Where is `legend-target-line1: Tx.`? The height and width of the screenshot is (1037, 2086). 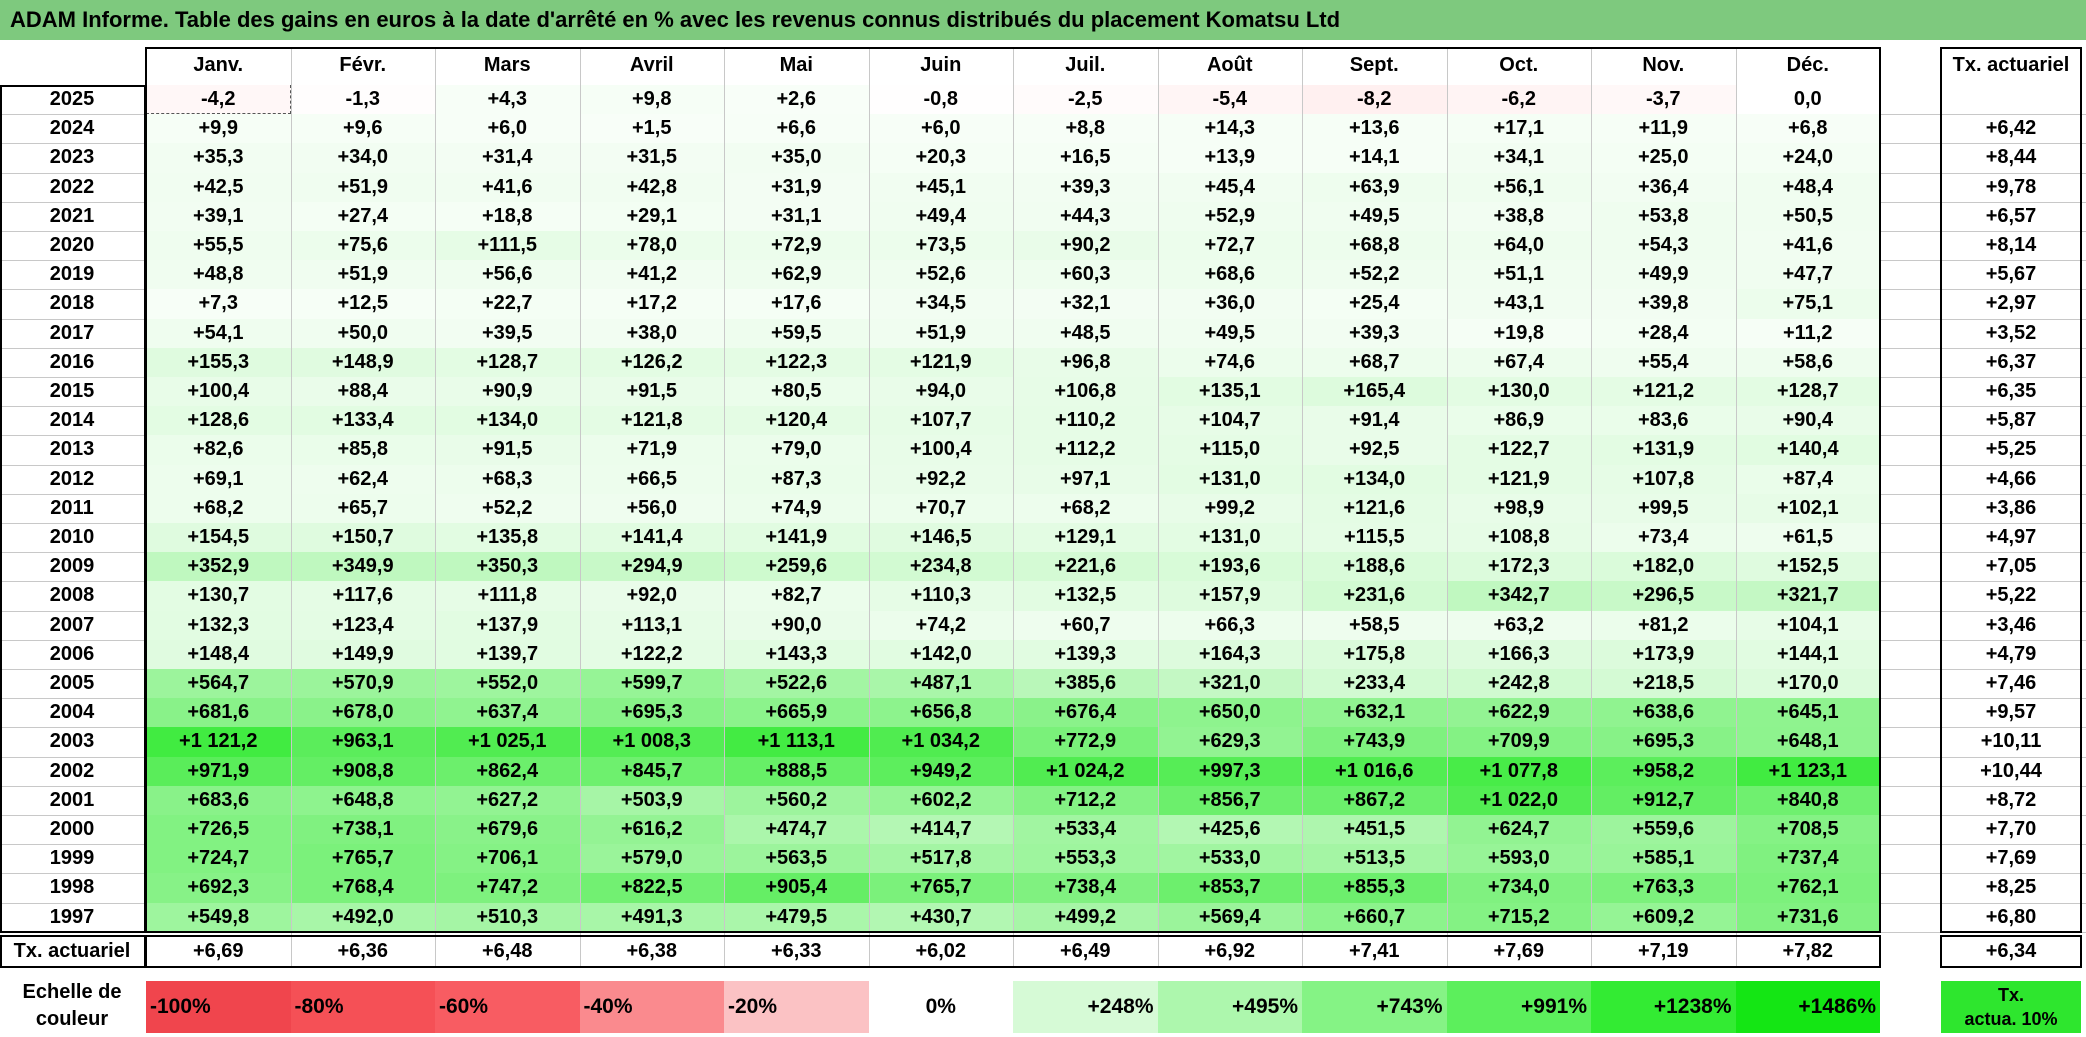 legend-target-line1: Tx. is located at coordinates (2010, 995).